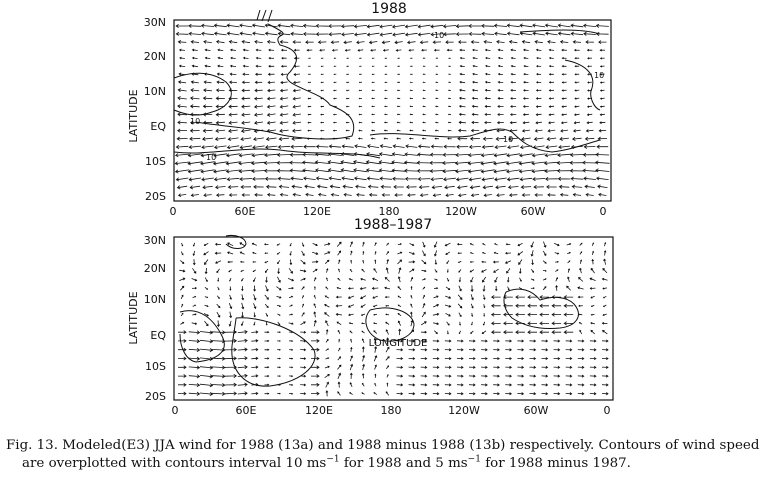  Describe the element at coordinates (536, 410) in the screenshot. I see `lon-tick-60W: 60W` at that location.